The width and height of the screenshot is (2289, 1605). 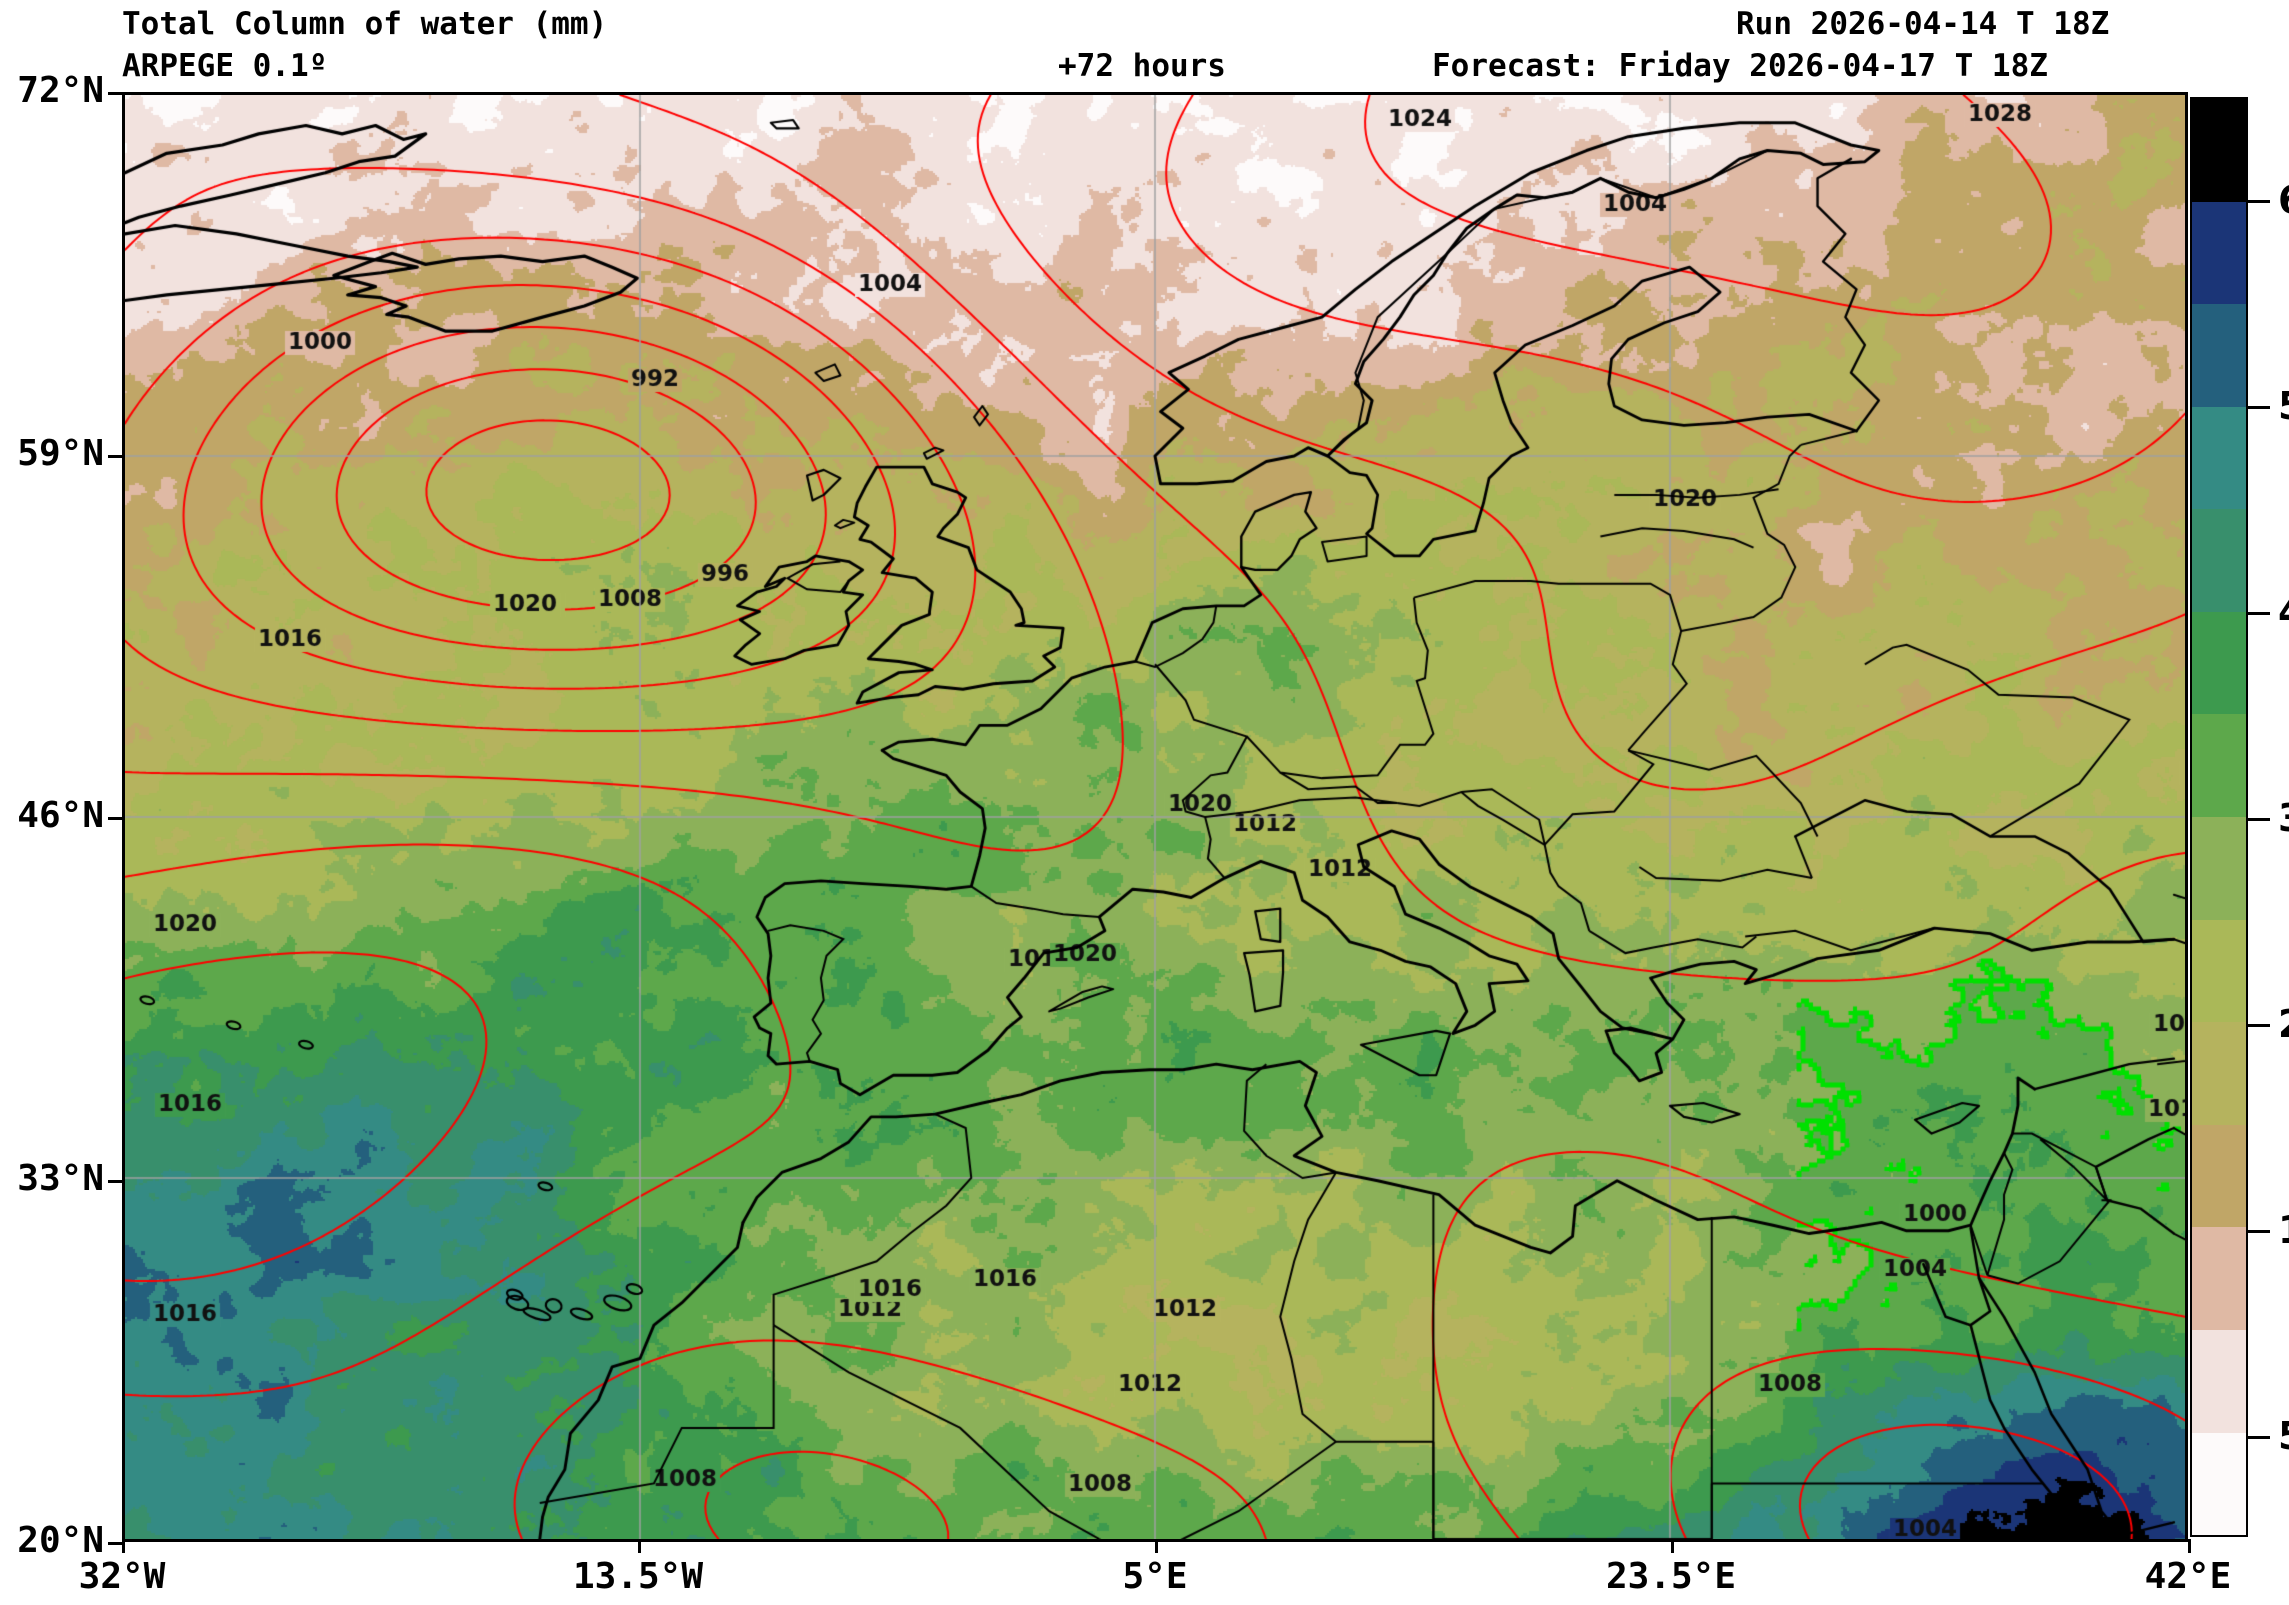 What do you see at coordinates (122, 1576) in the screenshot?
I see `x-axis-tick-label: 32°W` at bounding box center [122, 1576].